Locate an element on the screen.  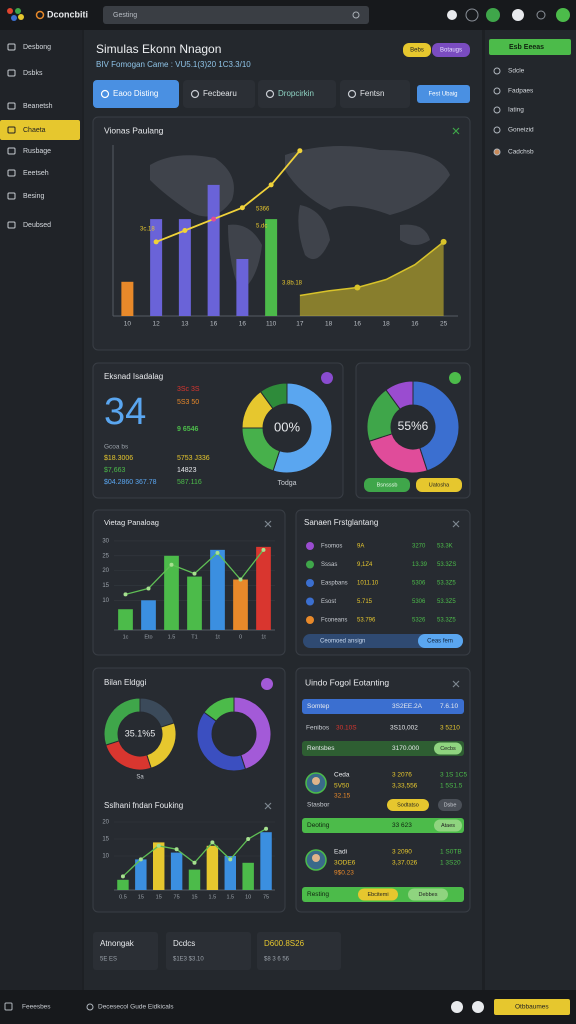
avatar is located at coordinates (493, 15).